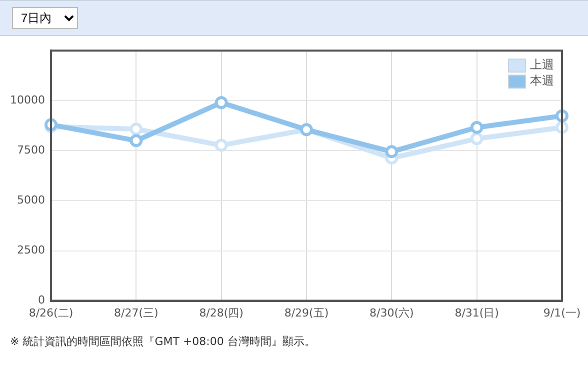 The image size is (588, 387). What do you see at coordinates (30, 250) in the screenshot?
I see `y-tick-label: 2500` at bounding box center [30, 250].